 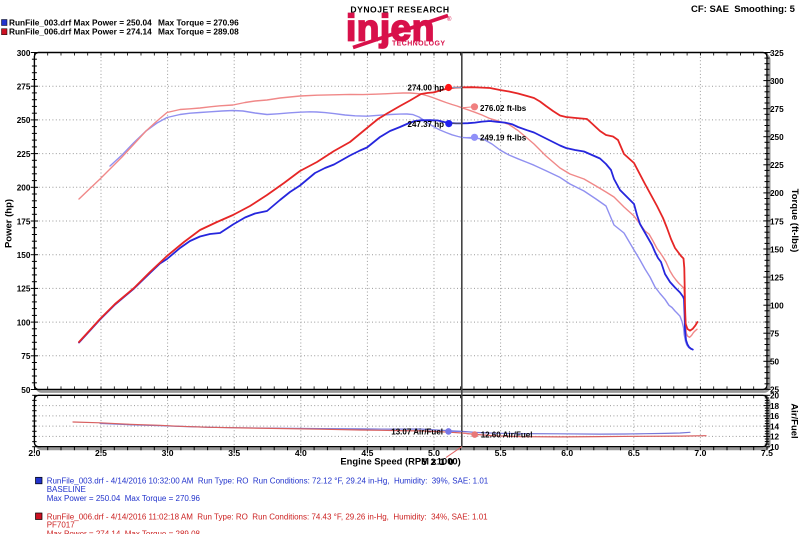 What do you see at coordinates (634, 453) in the screenshot?
I see `svg-text: 6.5` at bounding box center [634, 453].